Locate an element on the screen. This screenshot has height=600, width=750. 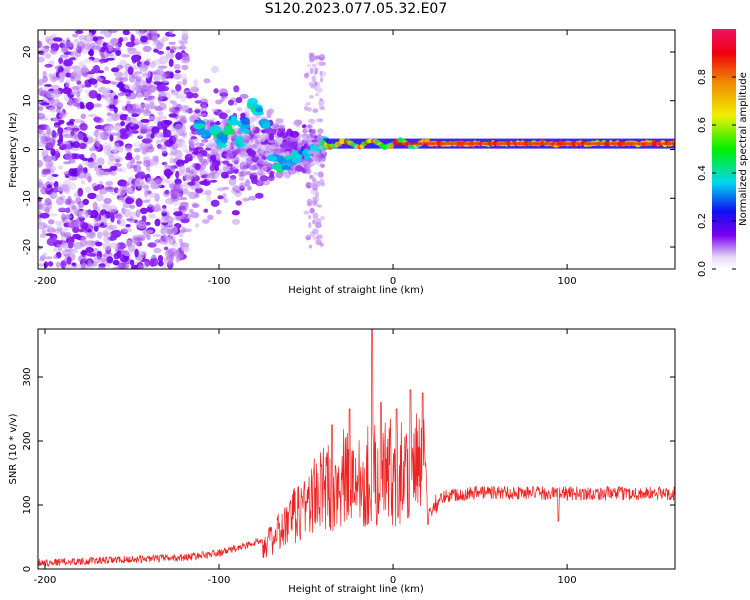
y-tick-label: 0 is located at coordinates (27, 569).